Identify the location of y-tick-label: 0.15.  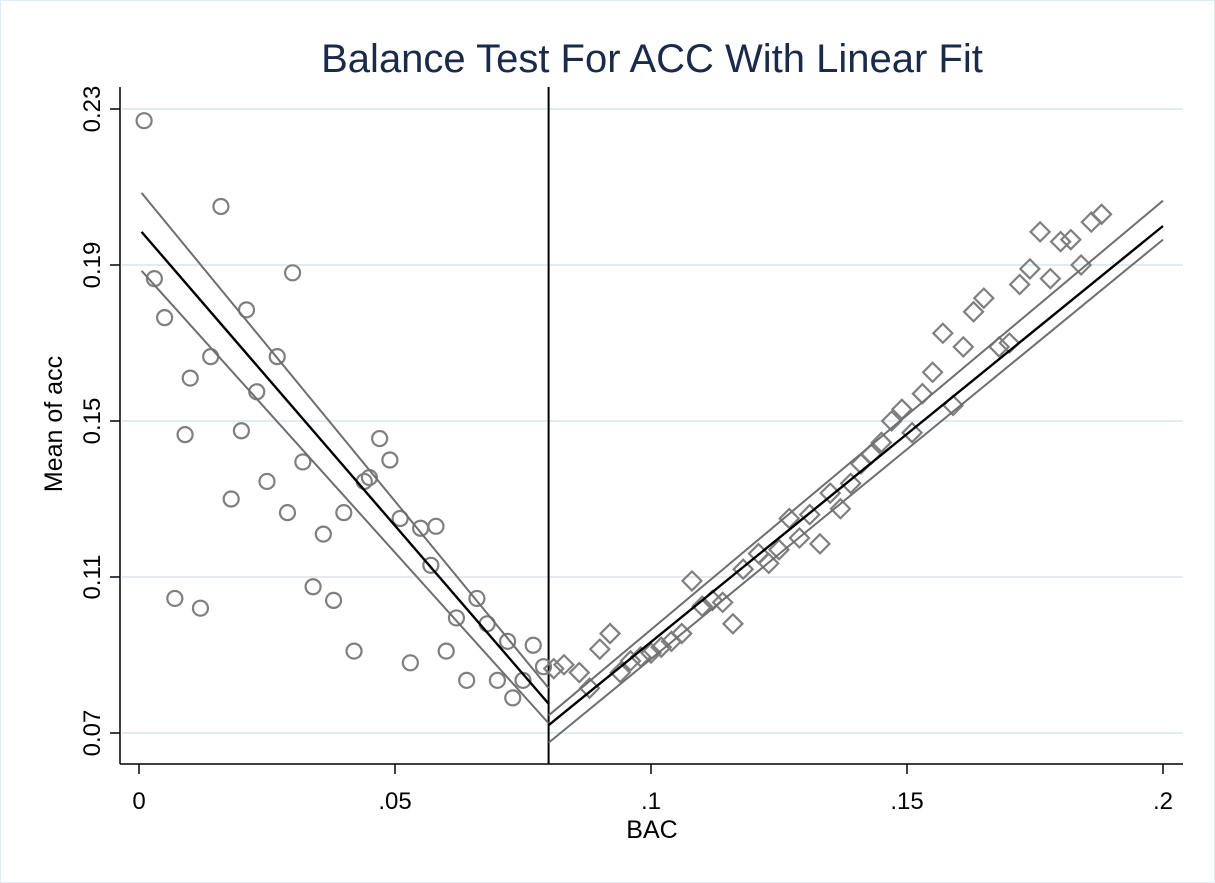
(92, 421).